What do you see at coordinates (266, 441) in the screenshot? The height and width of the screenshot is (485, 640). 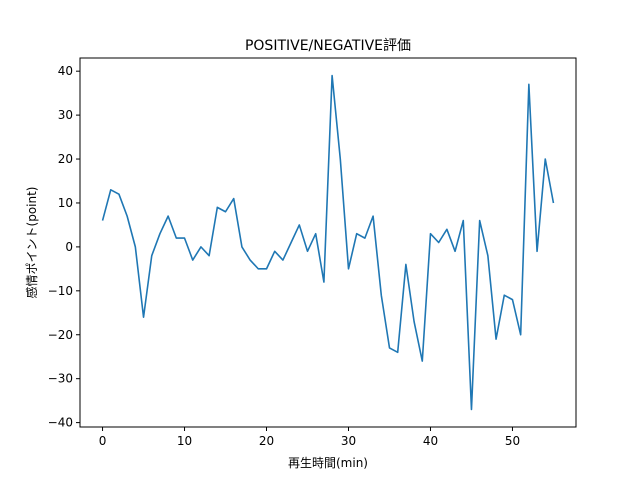 I see `x-tick-label: 20` at bounding box center [266, 441].